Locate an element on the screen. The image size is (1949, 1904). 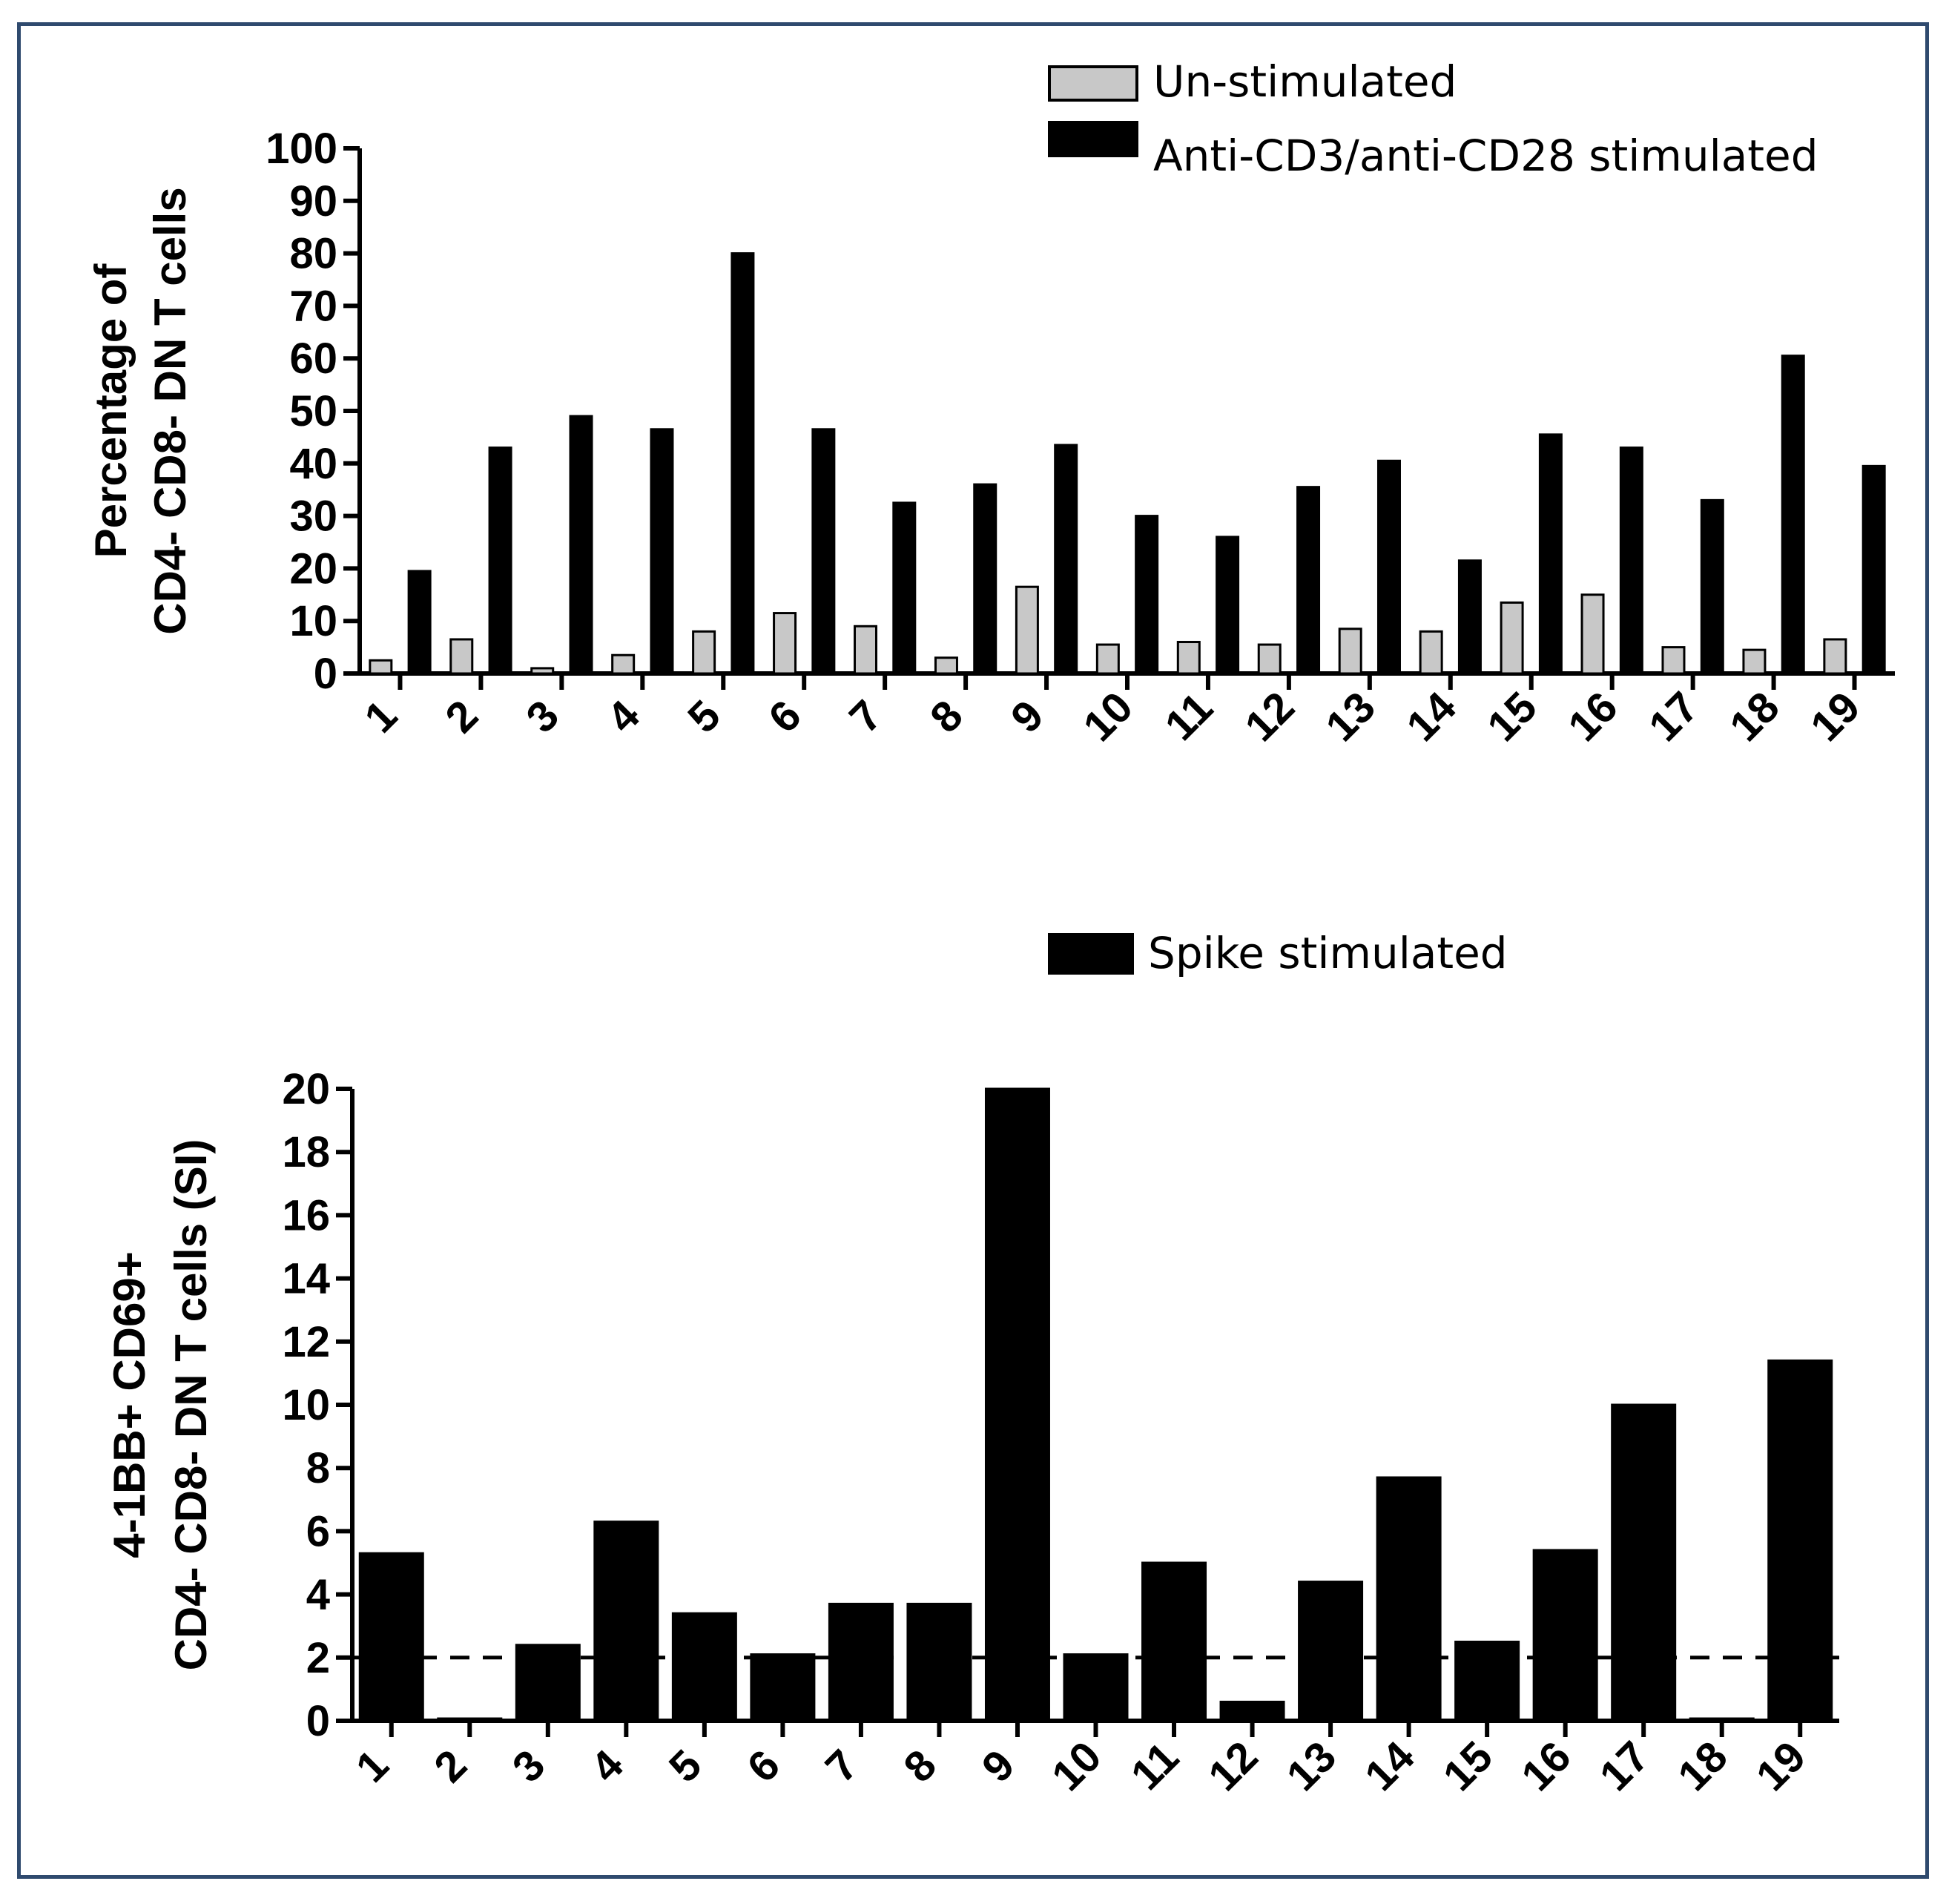
y-tick-label: 2 is located at coordinates (318, 1658).